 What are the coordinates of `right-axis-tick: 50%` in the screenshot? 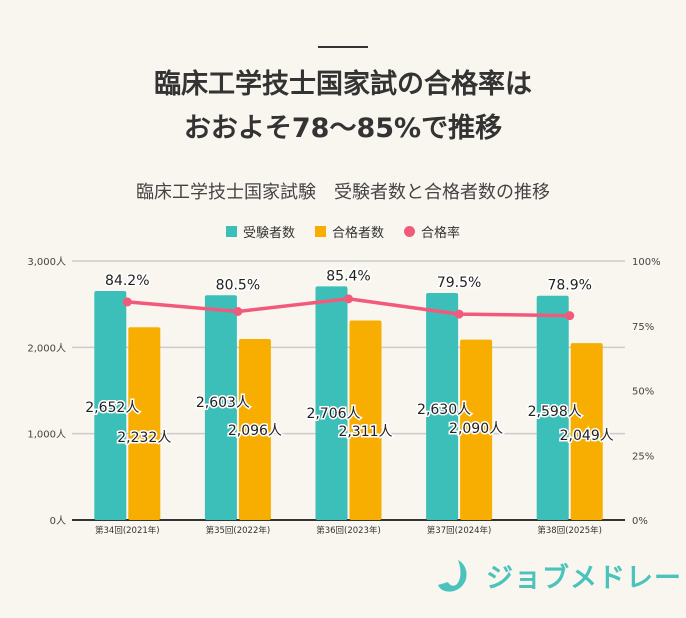 It's located at (643, 392).